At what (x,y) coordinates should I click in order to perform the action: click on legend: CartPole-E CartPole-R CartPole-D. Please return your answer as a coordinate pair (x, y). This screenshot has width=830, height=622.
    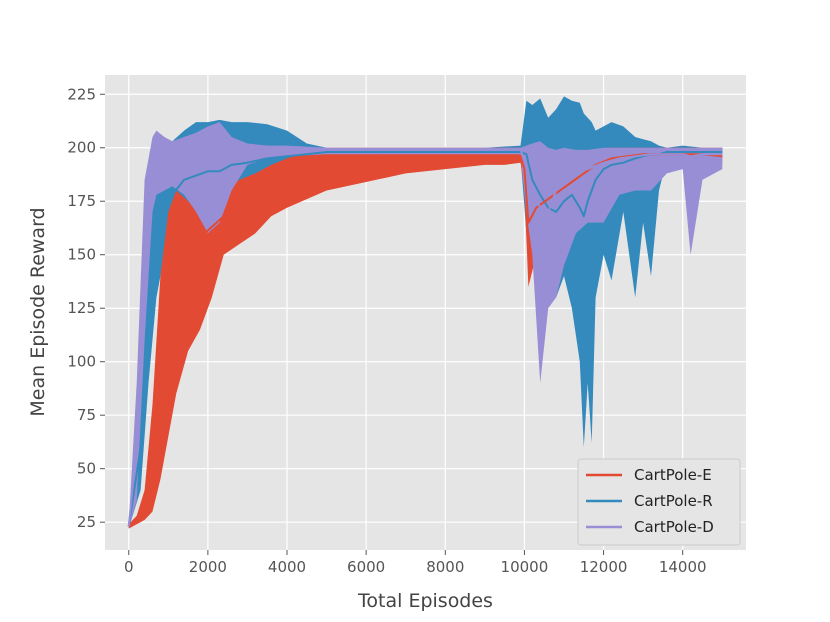
    Looking at the image, I should click on (659, 502).